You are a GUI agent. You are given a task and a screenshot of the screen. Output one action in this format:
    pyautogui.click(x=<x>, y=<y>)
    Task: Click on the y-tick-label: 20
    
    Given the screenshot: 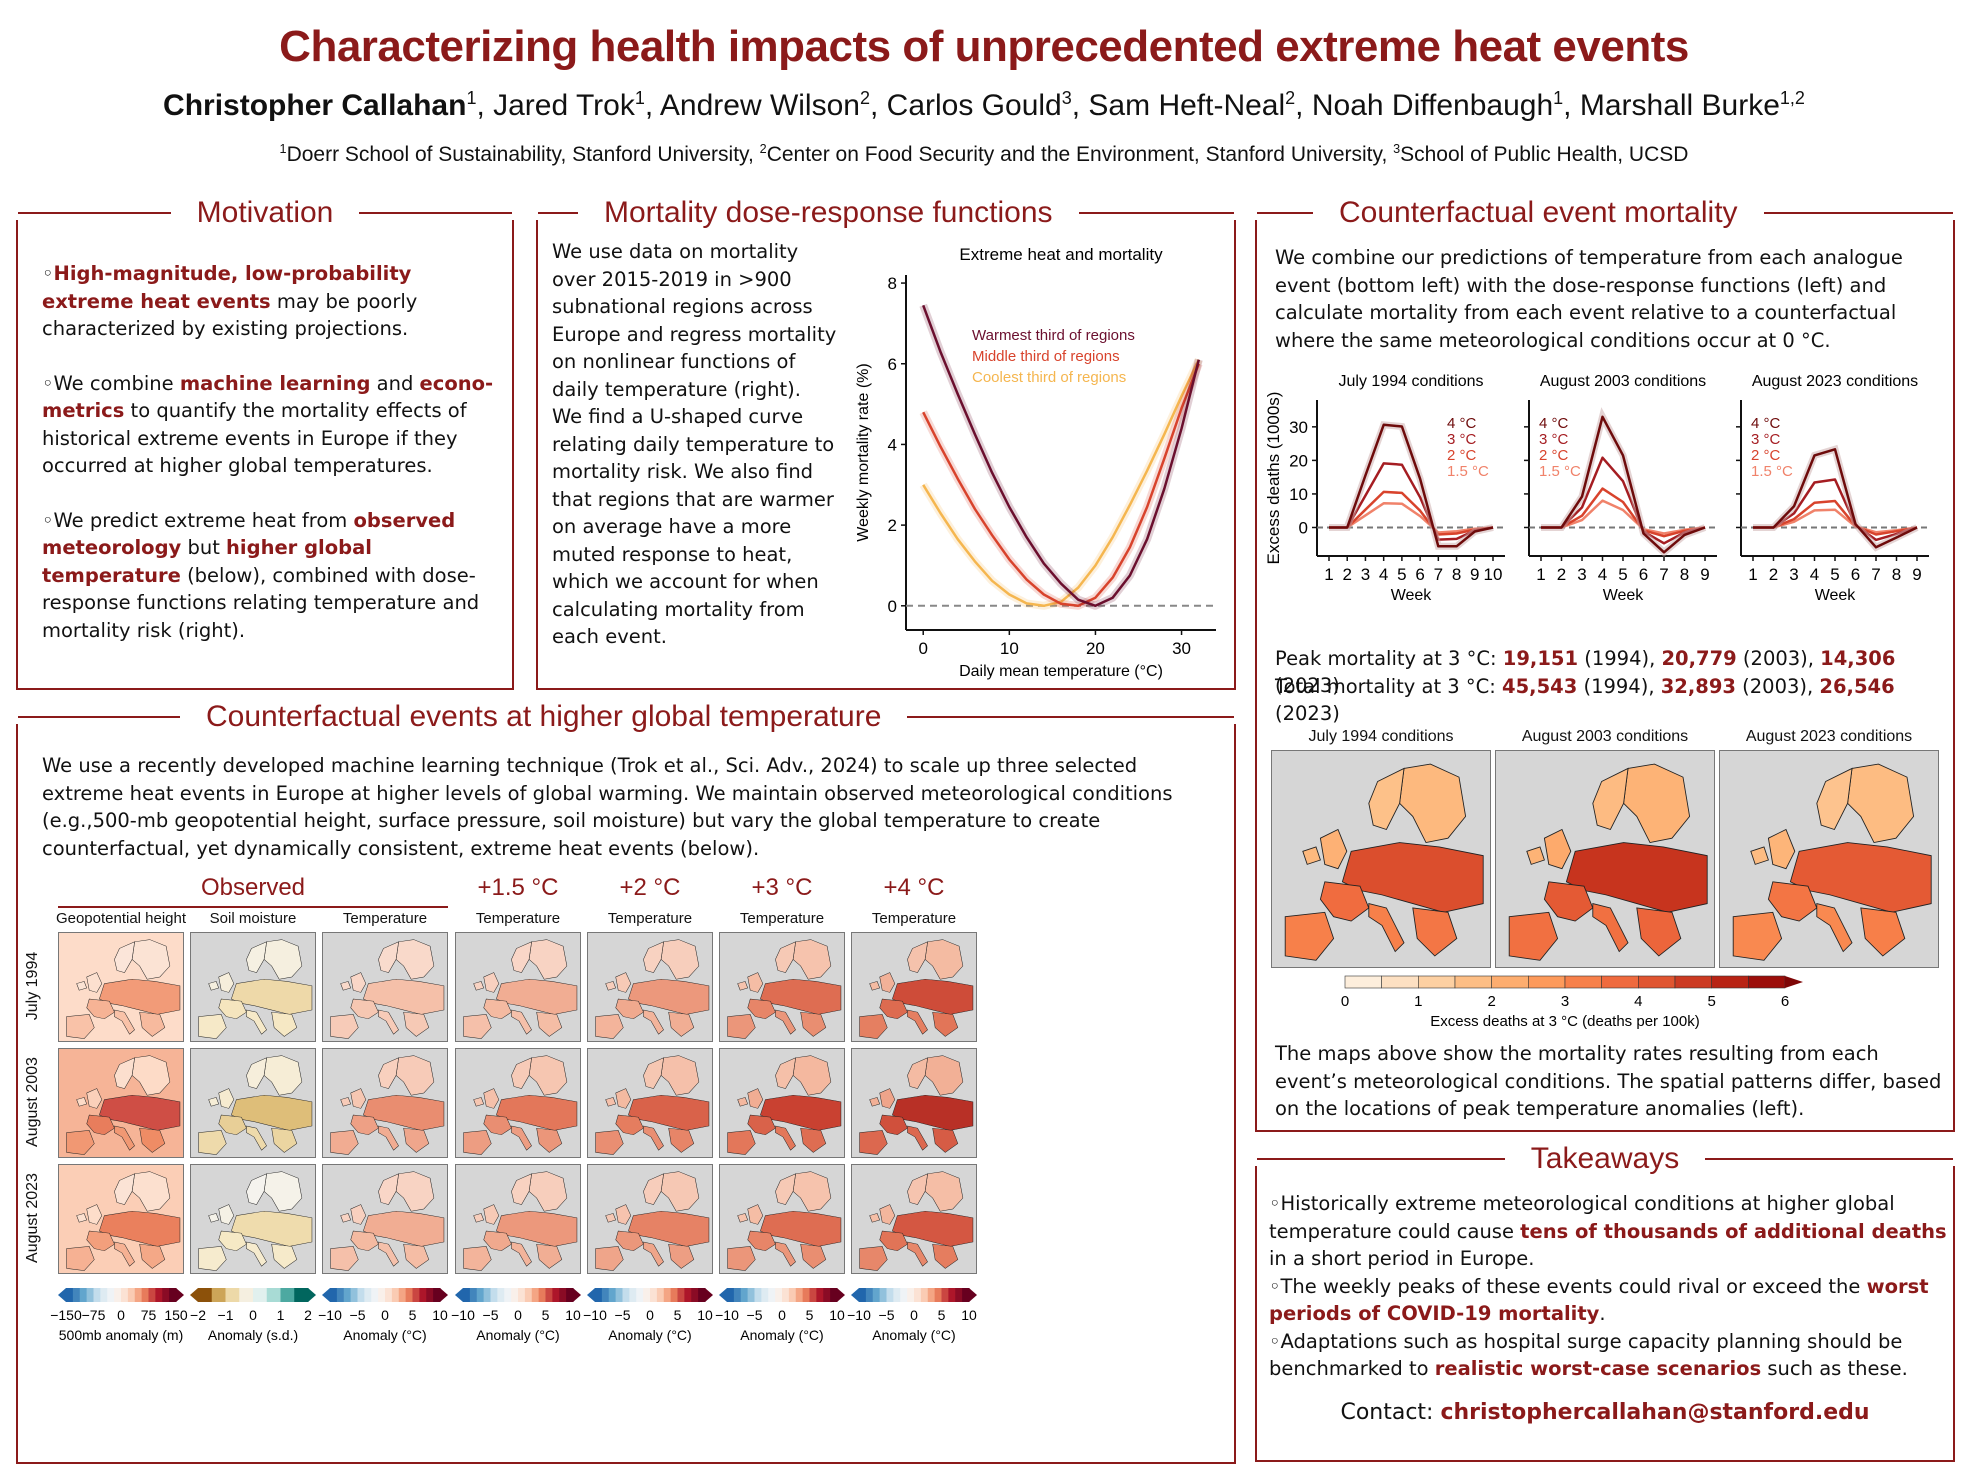 What is the action you would take?
    pyautogui.click(x=1298, y=460)
    